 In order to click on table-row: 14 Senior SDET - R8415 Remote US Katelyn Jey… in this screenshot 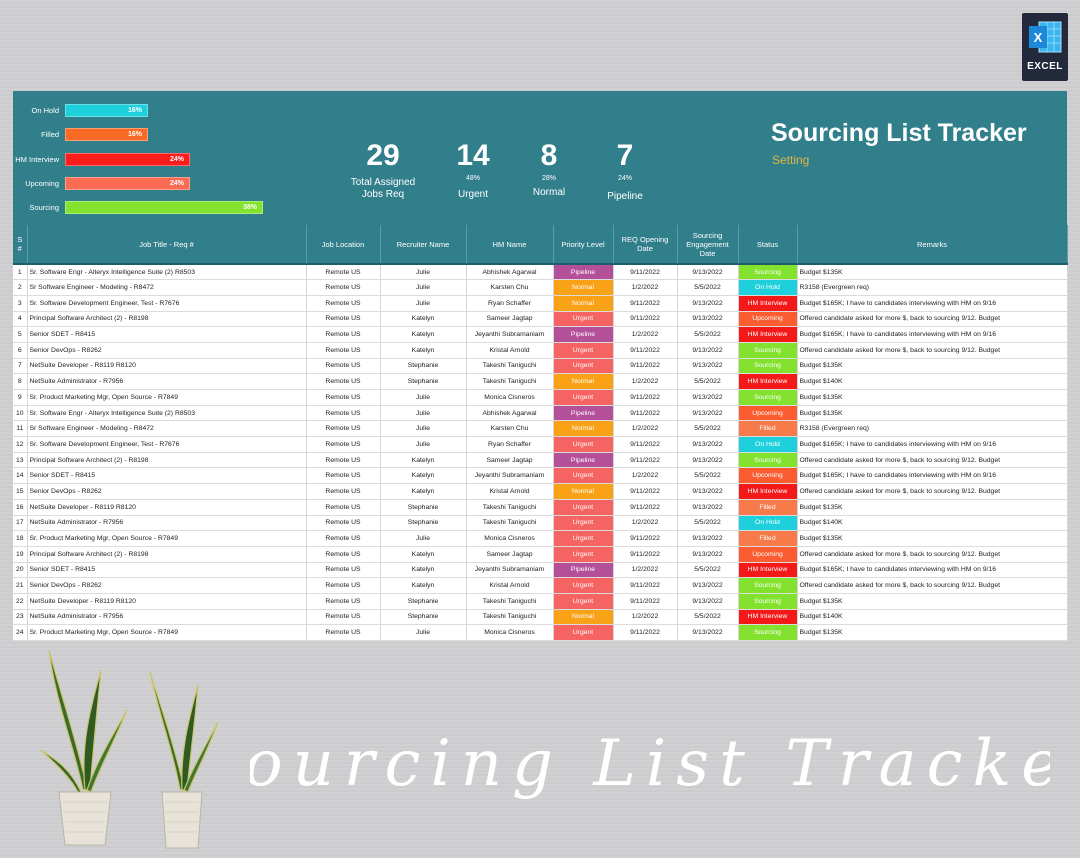, I will do `click(540, 476)`.